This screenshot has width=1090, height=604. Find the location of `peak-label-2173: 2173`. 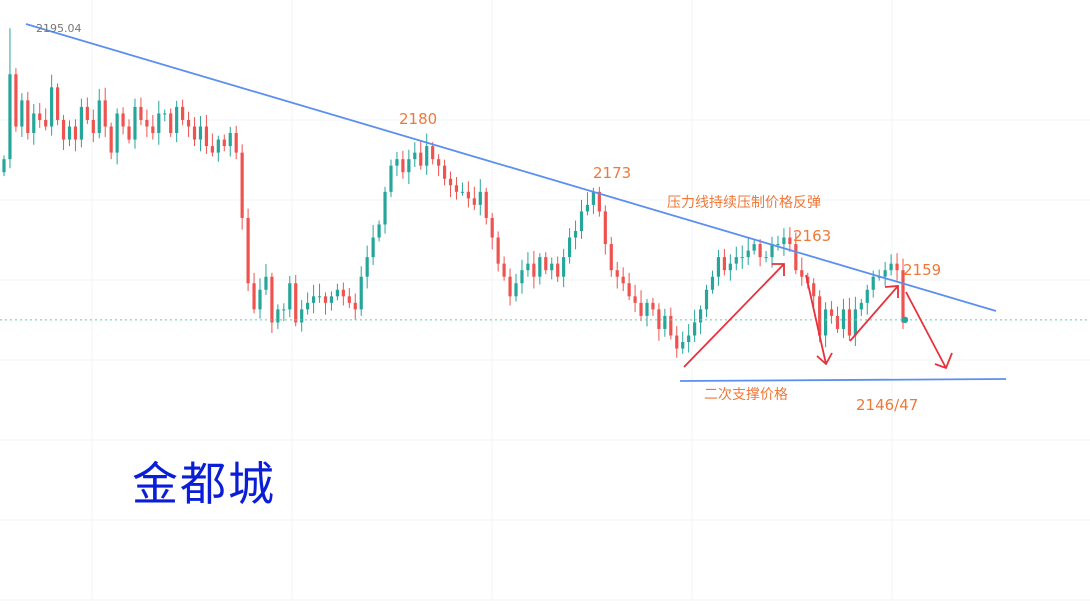

peak-label-2173: 2173 is located at coordinates (612, 173).